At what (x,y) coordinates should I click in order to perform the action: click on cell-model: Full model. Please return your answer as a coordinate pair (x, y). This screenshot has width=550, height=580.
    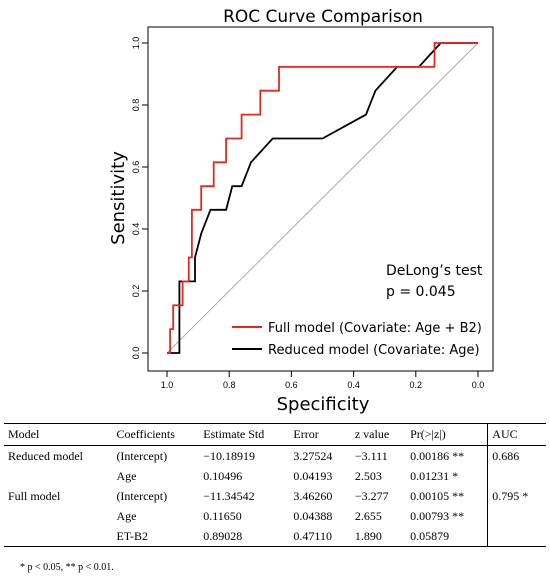
    Looking at the image, I should click on (34, 495).